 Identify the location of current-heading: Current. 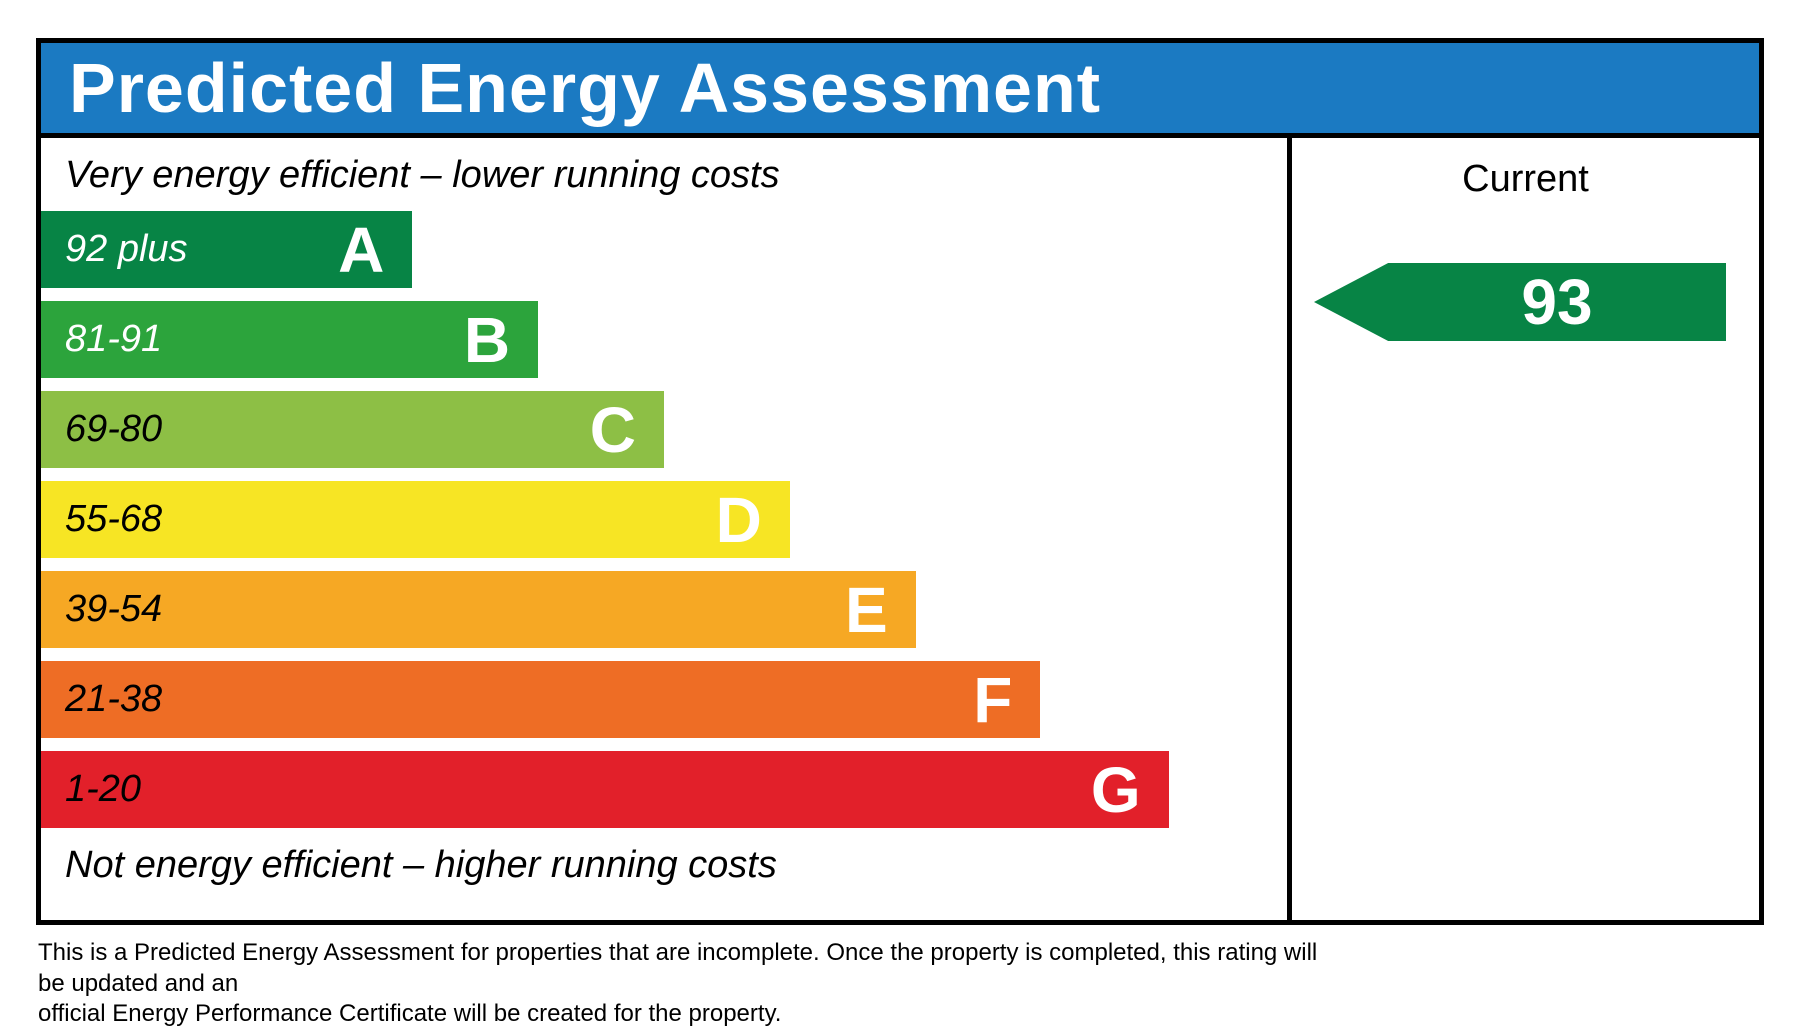
(1525, 179).